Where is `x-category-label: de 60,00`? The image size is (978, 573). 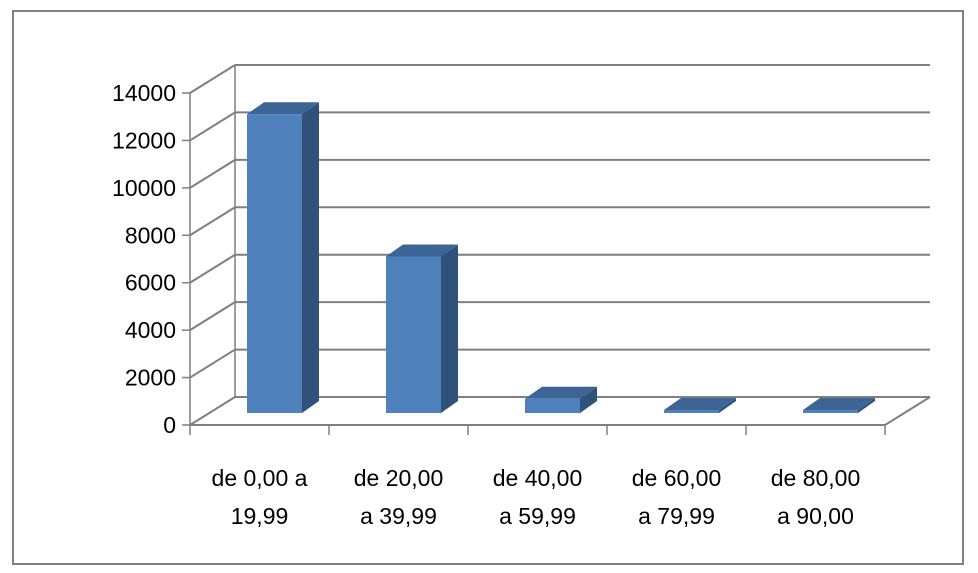 x-category-label: de 60,00 is located at coordinates (677, 478).